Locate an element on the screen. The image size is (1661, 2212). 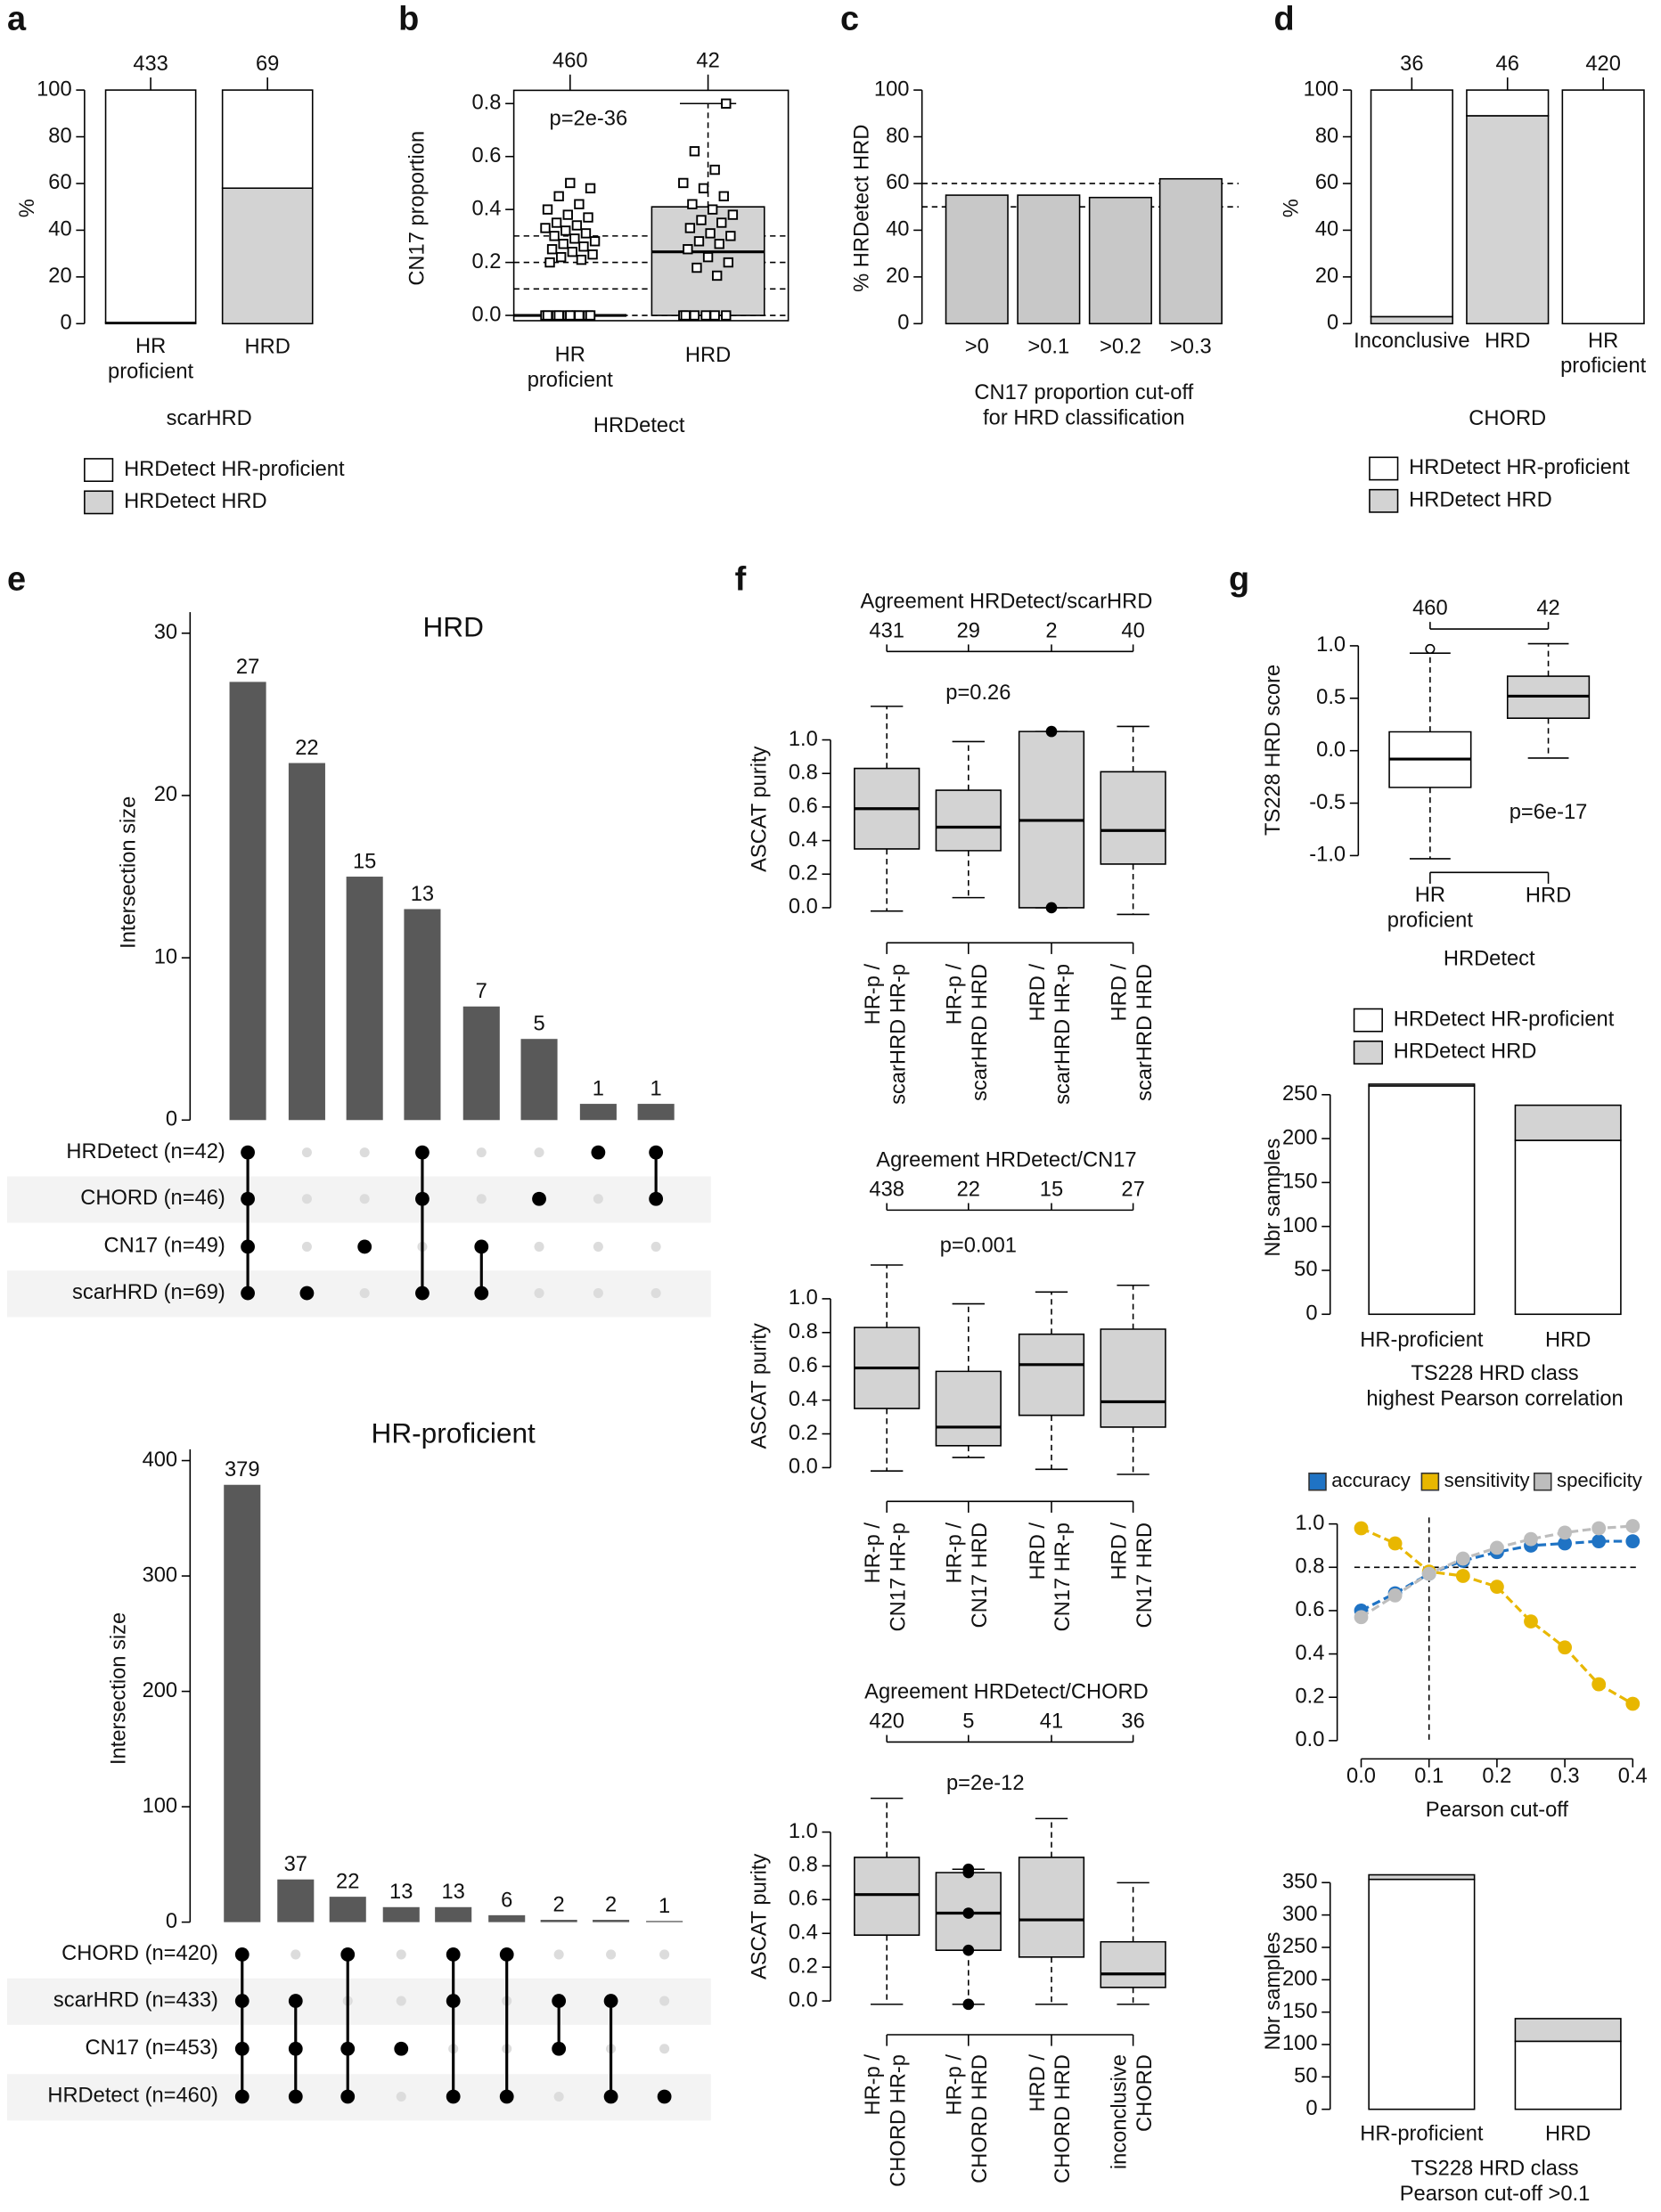
y-tick-label: 350 is located at coordinates (1300, 1882).